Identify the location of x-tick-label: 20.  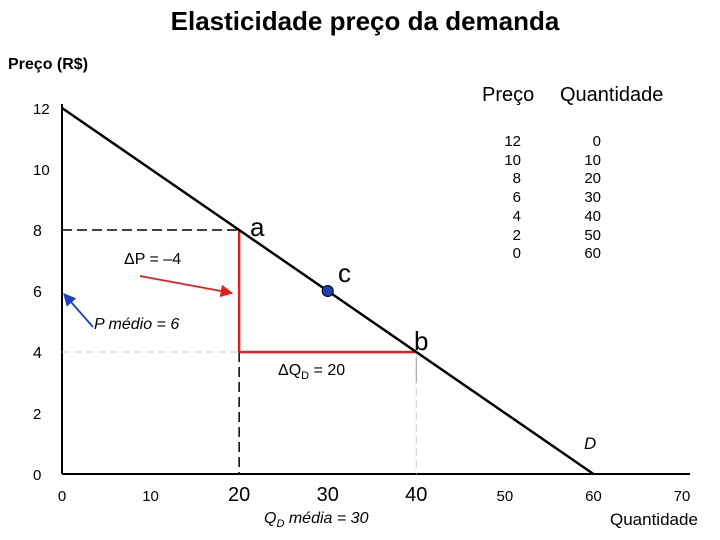
(239, 495).